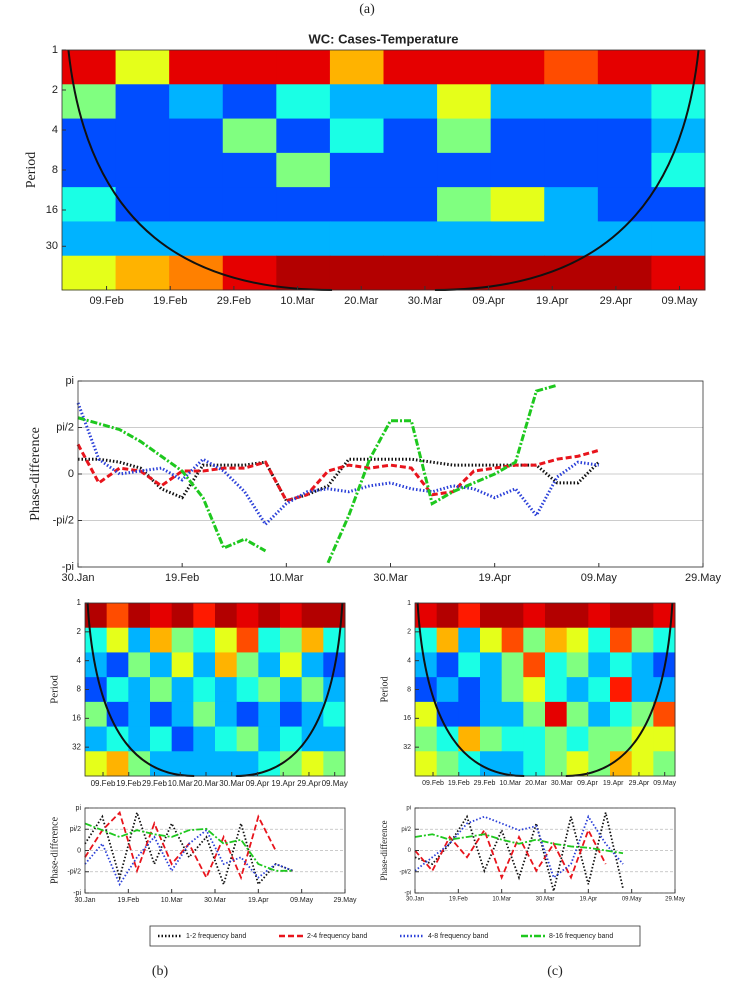  I want to click on legend-label: 8-16 frequency band, so click(581, 936).